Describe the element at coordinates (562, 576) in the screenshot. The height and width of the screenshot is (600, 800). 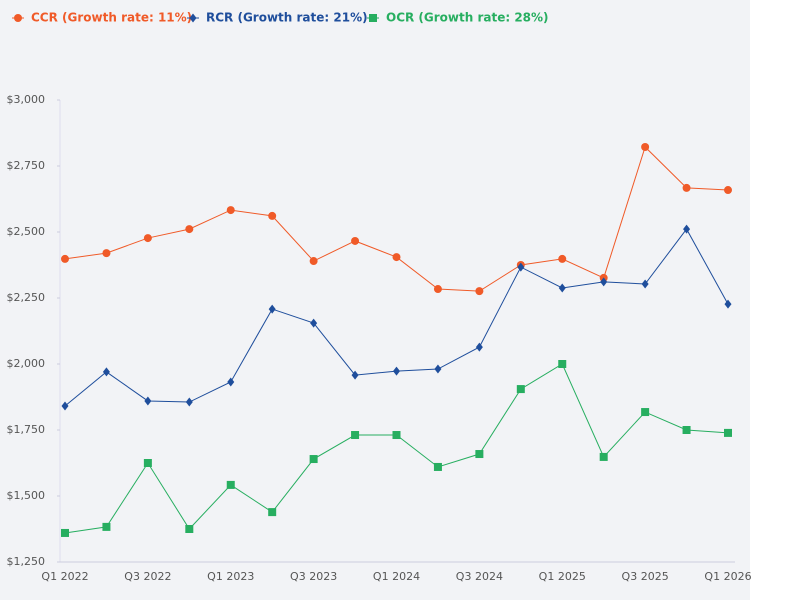
I see `x-tick-label: Q1 2025` at that location.